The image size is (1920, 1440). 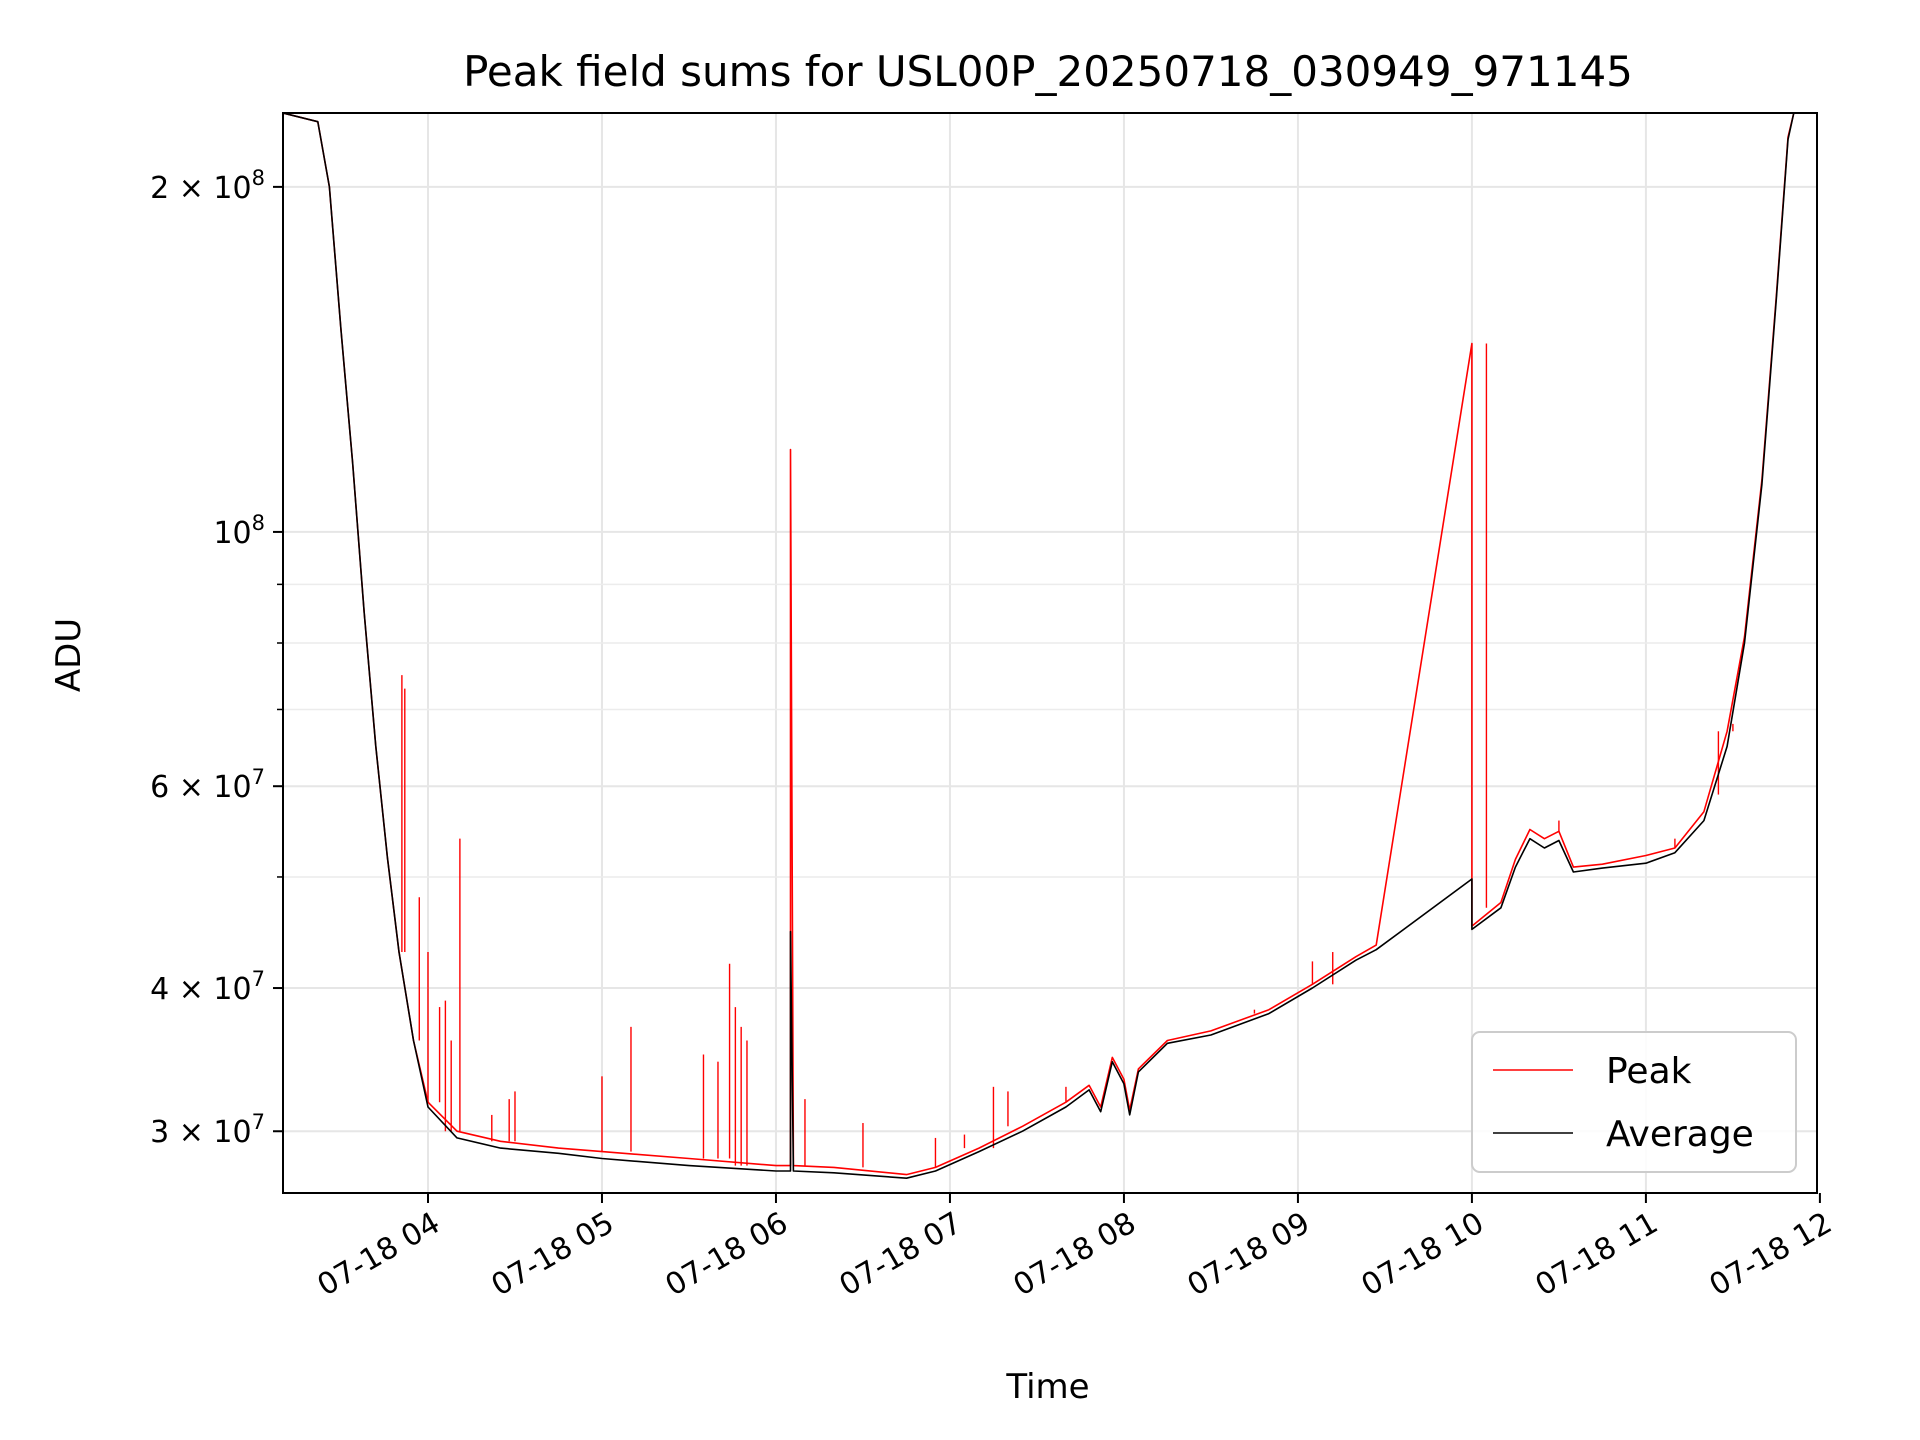 I want to click on y-tick-label: 6 × 107, so click(x=207, y=785).